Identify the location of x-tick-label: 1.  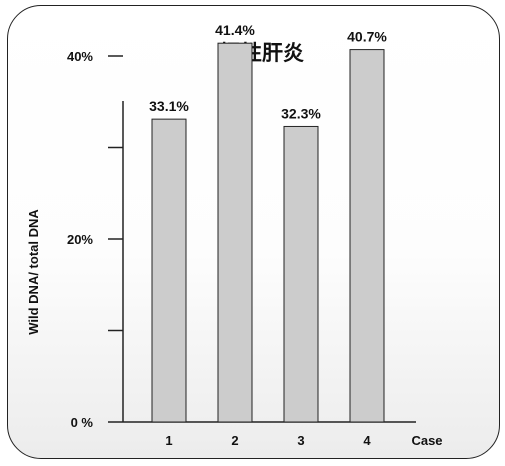
(168, 440).